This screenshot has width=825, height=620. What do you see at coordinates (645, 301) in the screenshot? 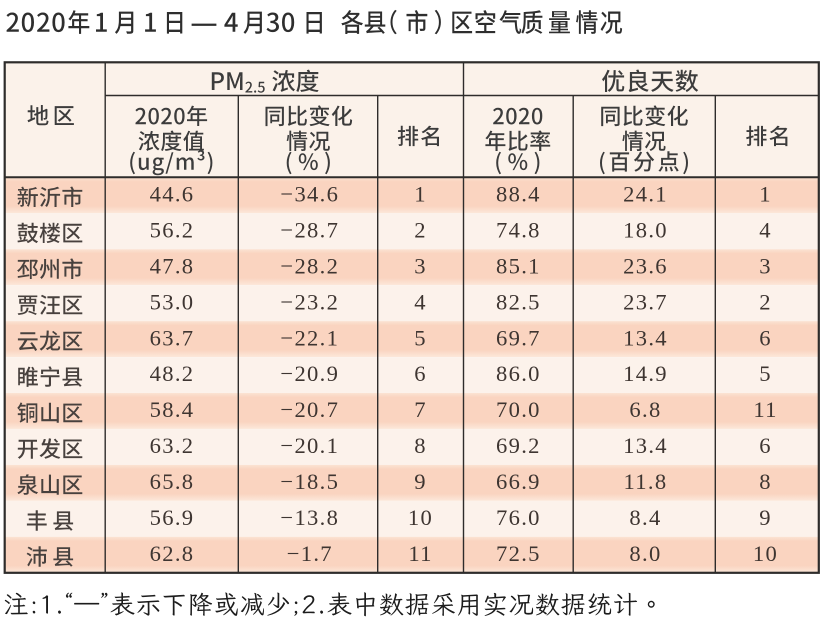
I see `svg-text: 23.7` at bounding box center [645, 301].